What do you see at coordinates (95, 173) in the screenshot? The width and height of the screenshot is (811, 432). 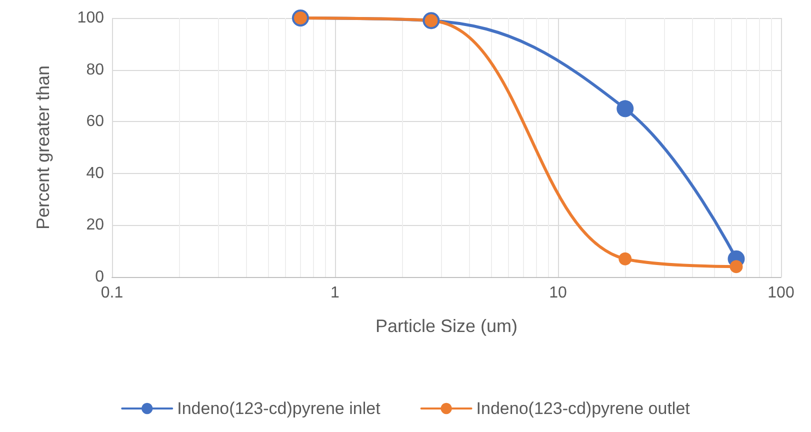 I see `y-tick-label: 40` at bounding box center [95, 173].